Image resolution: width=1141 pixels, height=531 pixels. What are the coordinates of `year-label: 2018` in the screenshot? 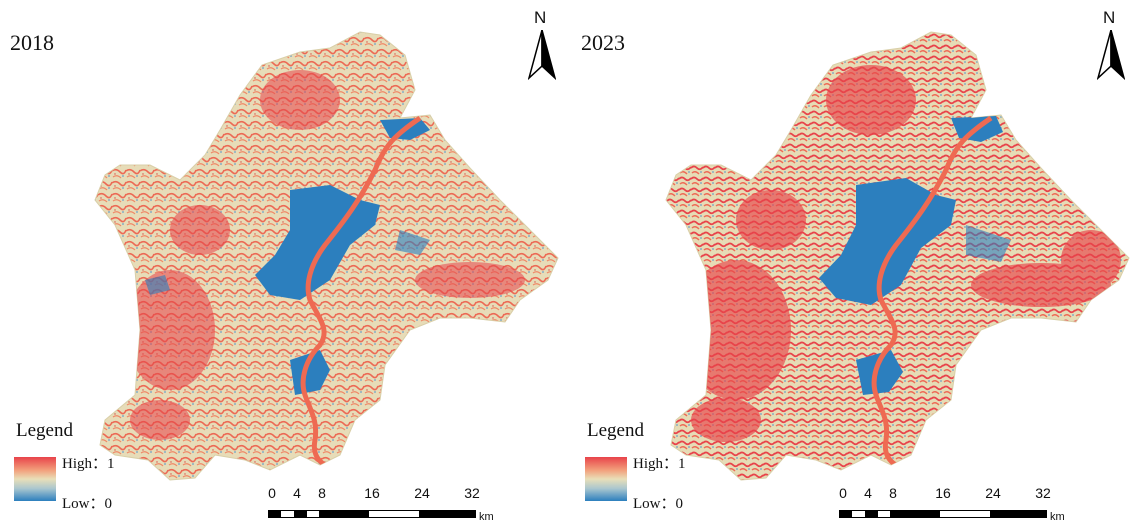 It's located at (32, 42).